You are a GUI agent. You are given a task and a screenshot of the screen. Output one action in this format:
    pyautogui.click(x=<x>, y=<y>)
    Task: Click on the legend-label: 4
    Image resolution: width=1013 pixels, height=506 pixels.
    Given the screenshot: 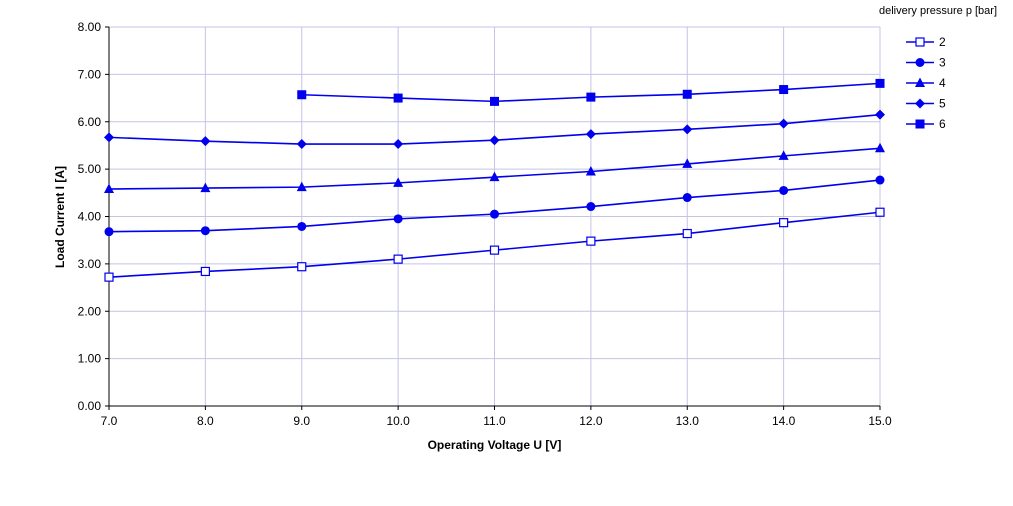 What is the action you would take?
    pyautogui.click(x=942, y=83)
    